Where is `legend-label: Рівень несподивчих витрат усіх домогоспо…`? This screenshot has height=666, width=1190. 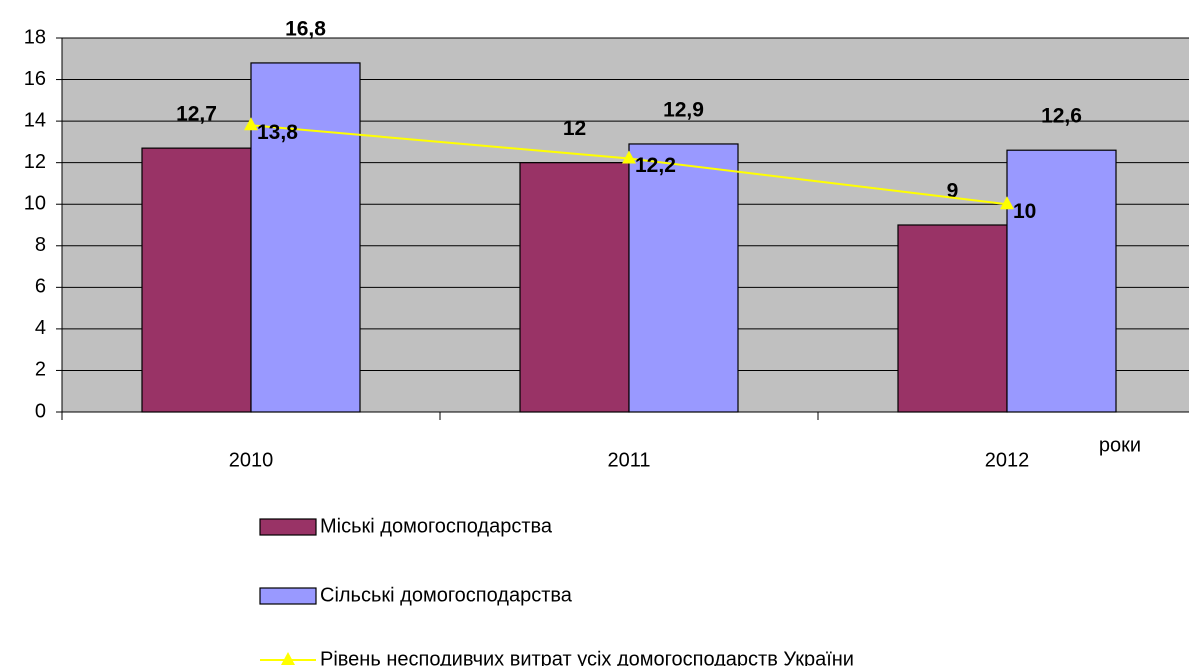
legend-label: Рівень несподивчих витрат усіх домогоспо… is located at coordinates (587, 657).